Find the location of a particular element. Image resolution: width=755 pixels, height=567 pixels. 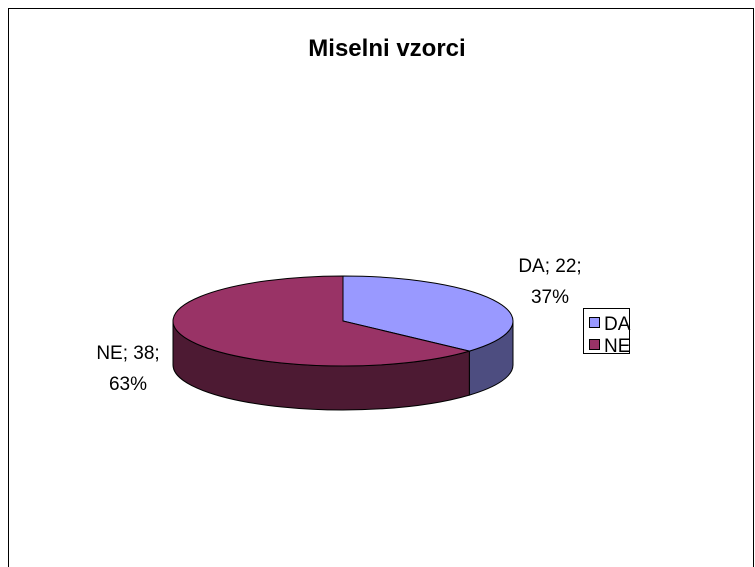

data-label: DA; 22; 37% is located at coordinates (549, 282).